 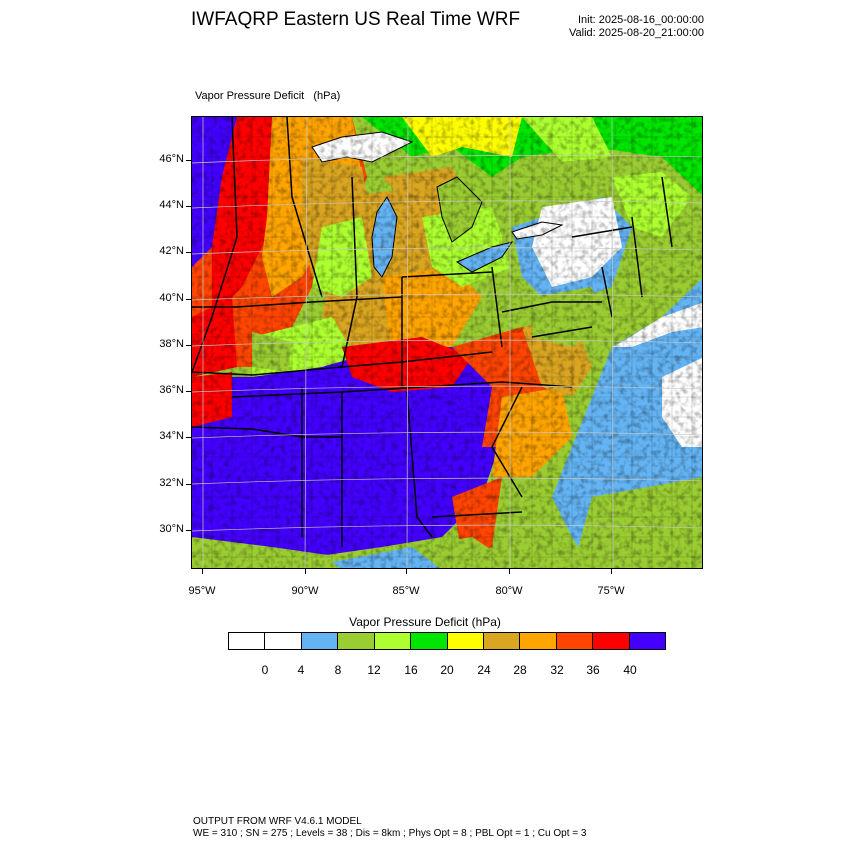 I want to click on colorbar, so click(x=447, y=641).